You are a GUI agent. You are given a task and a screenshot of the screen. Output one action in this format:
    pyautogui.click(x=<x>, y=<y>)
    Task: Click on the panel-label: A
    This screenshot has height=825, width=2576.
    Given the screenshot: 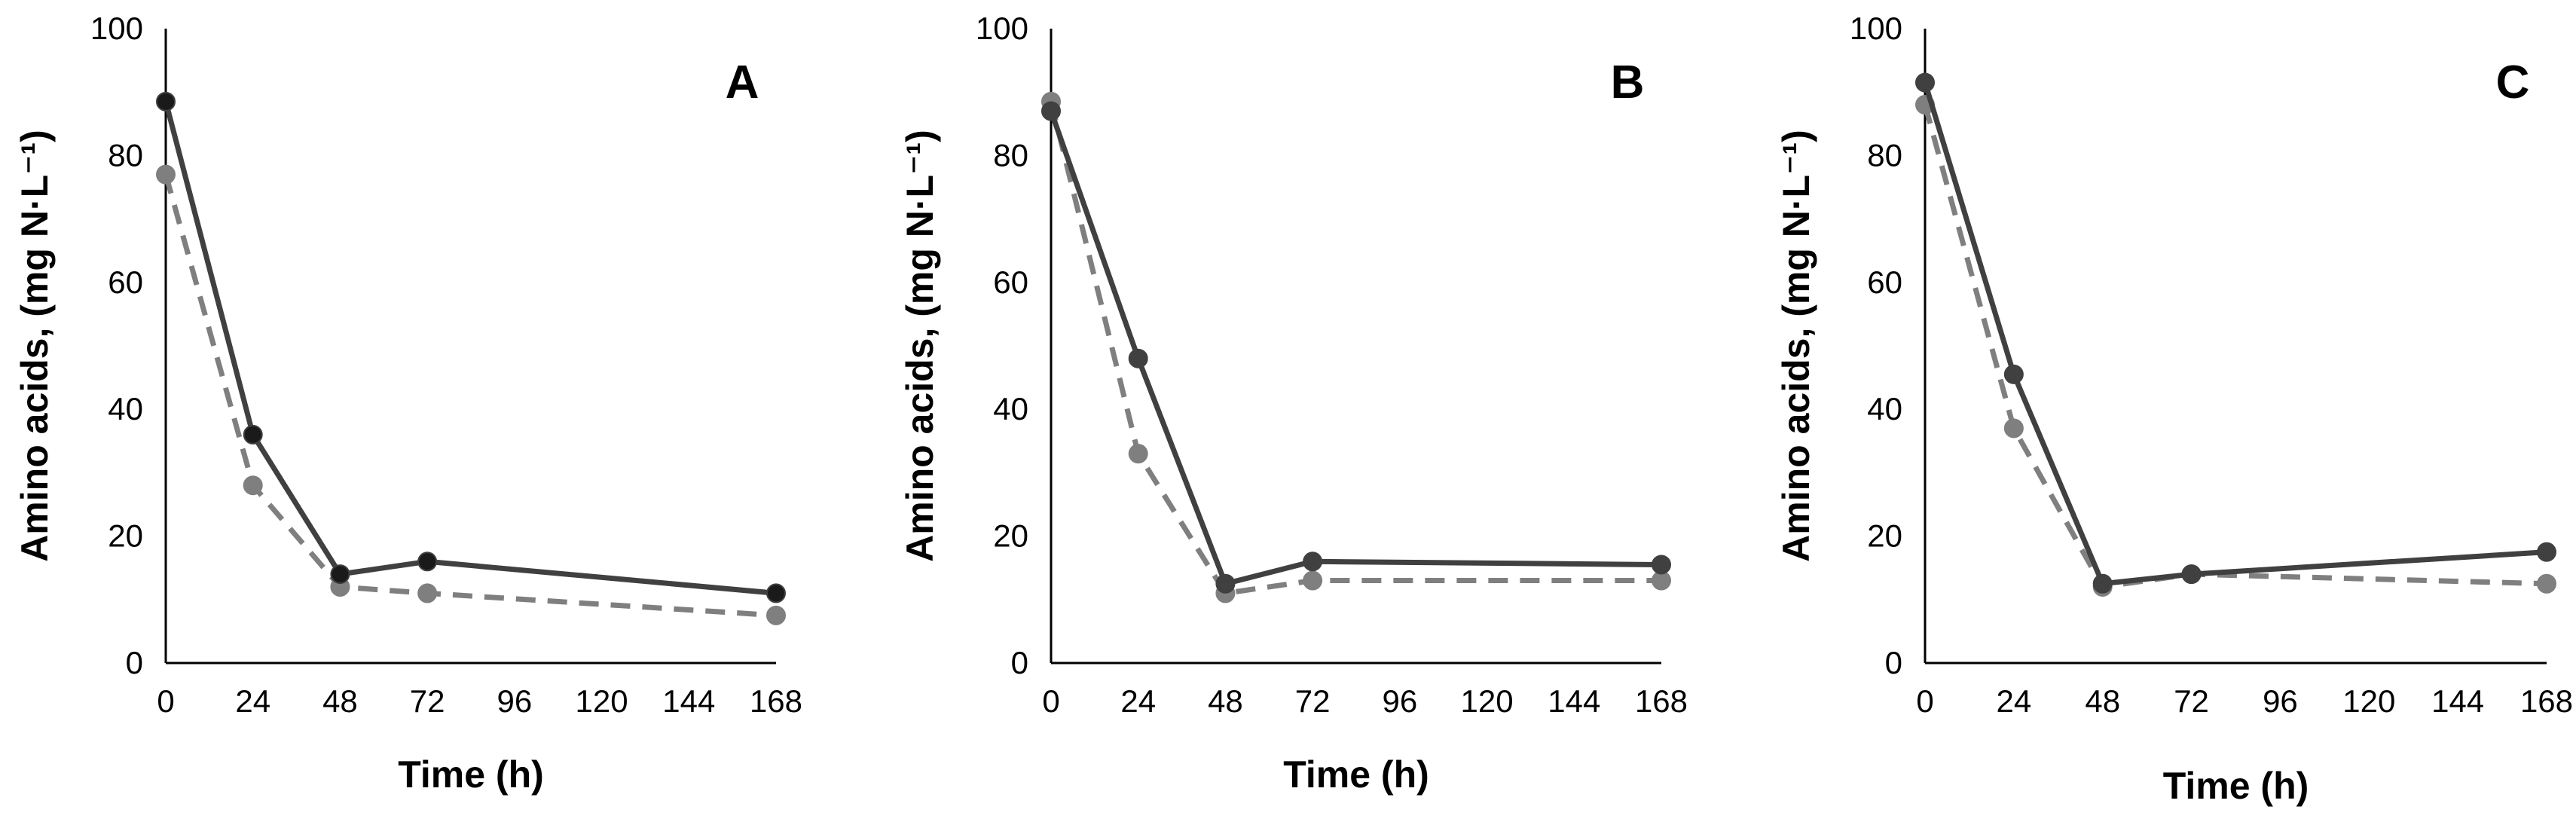 What is the action you would take?
    pyautogui.click(x=742, y=83)
    